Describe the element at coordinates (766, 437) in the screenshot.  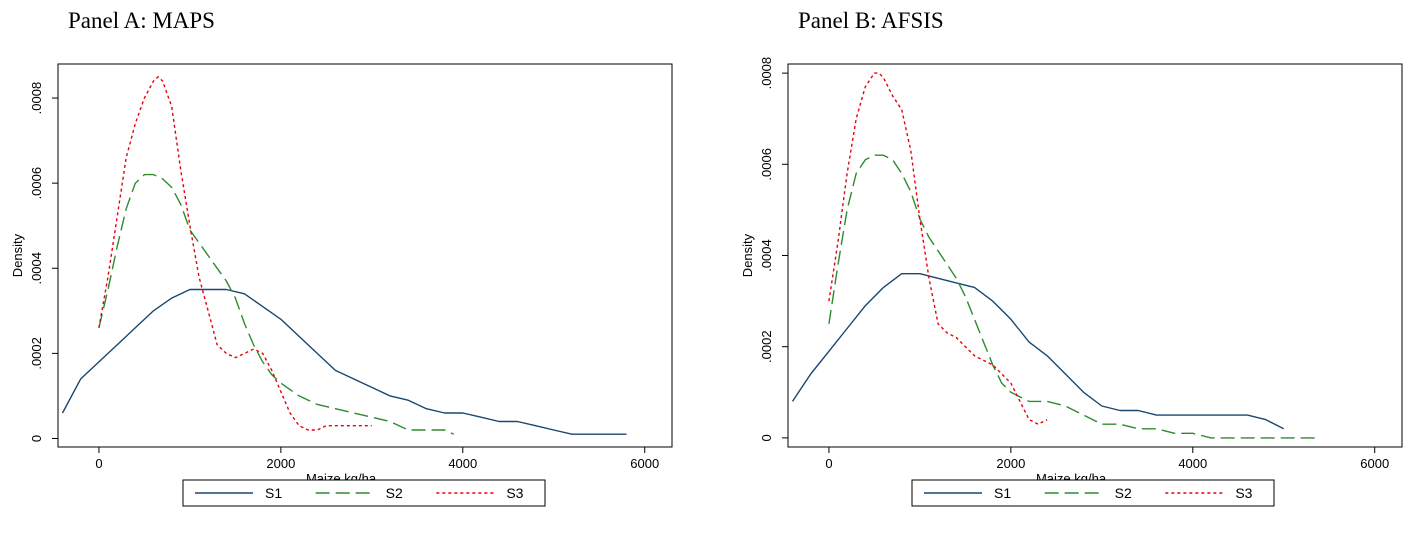
I see `panel-b-y-tick-label: 0` at that location.